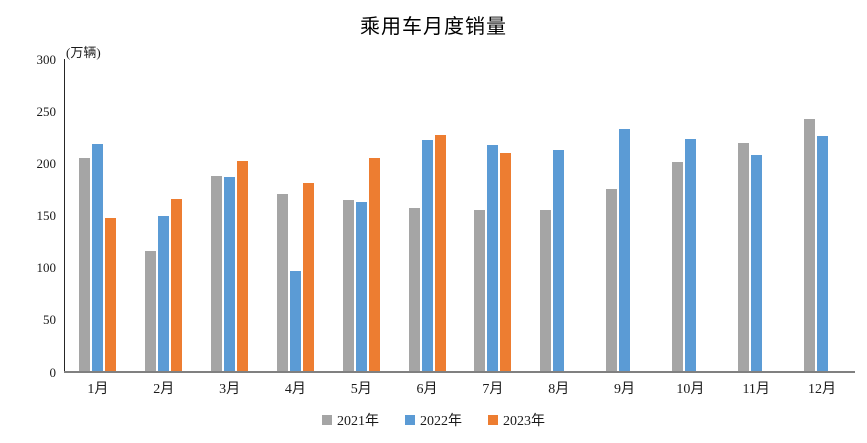  Describe the element at coordinates (559, 260) in the screenshot. I see `bar-2022年-8月` at that location.